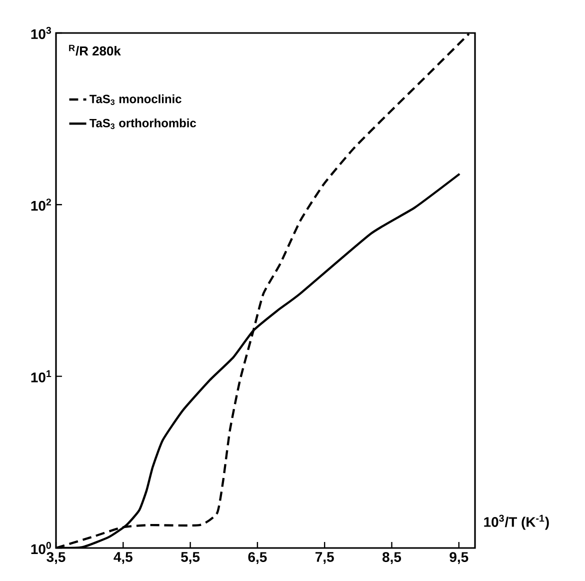 This screenshot has width=585, height=581. I want to click on legend-label: TaS$_{3}$ orthorhombic, so click(143, 124).